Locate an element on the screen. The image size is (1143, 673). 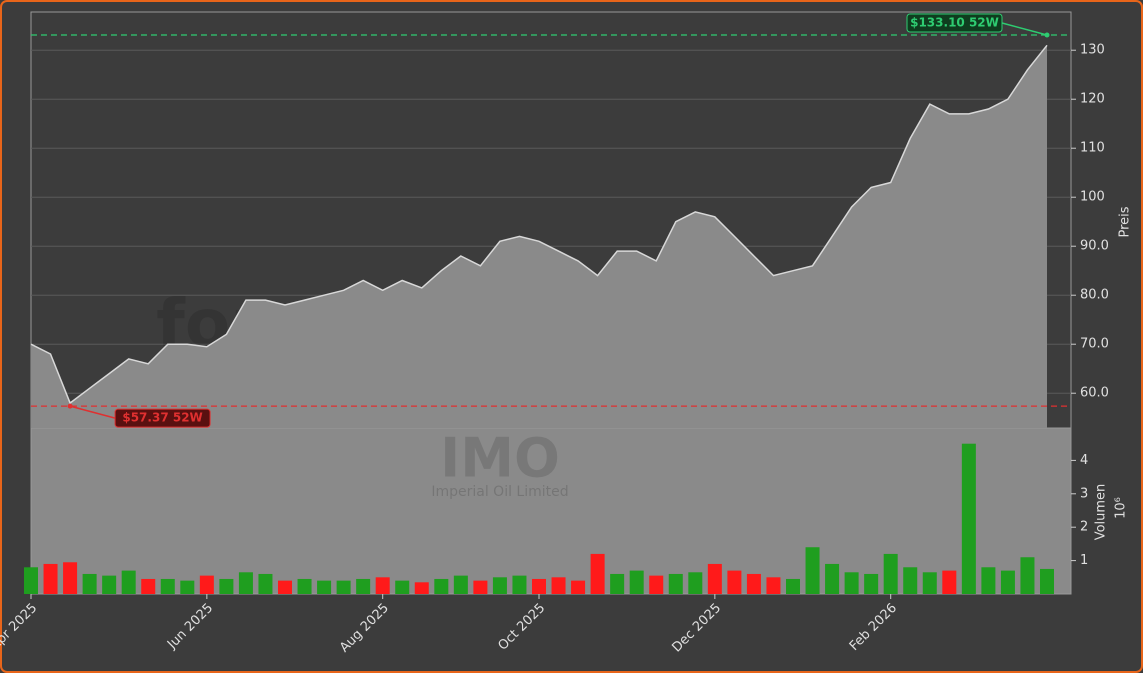
watermark-subtitle: Imperial Oil Limited is located at coordinates (499, 492).